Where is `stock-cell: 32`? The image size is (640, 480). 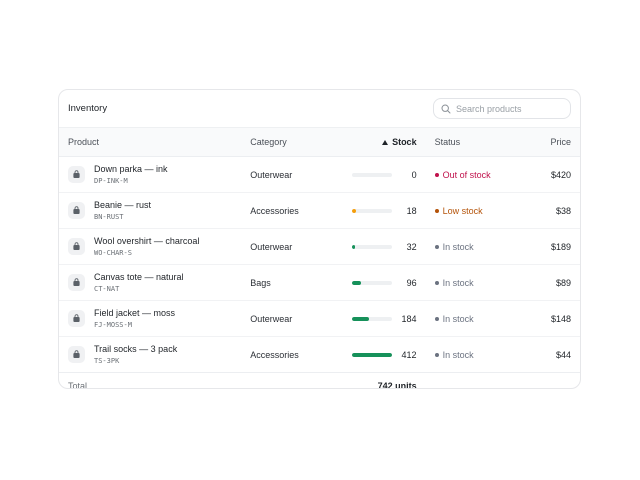 stock-cell: 32 is located at coordinates (377, 247).